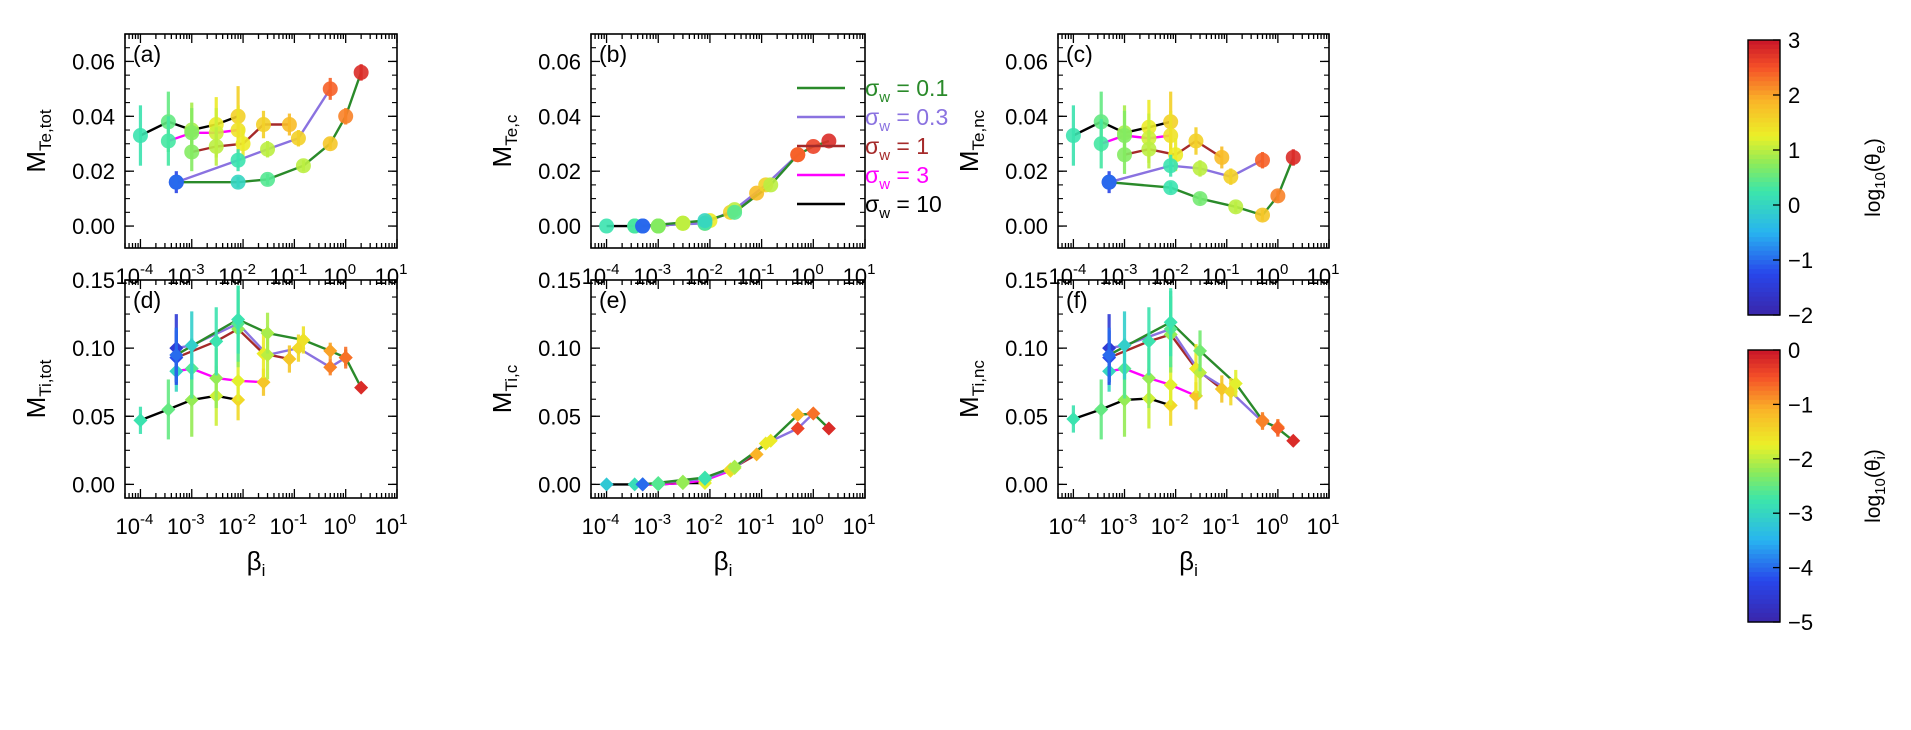 The width and height of the screenshot is (1911, 730). I want to click on colorbar-tick-label: 2, so click(1794, 95).